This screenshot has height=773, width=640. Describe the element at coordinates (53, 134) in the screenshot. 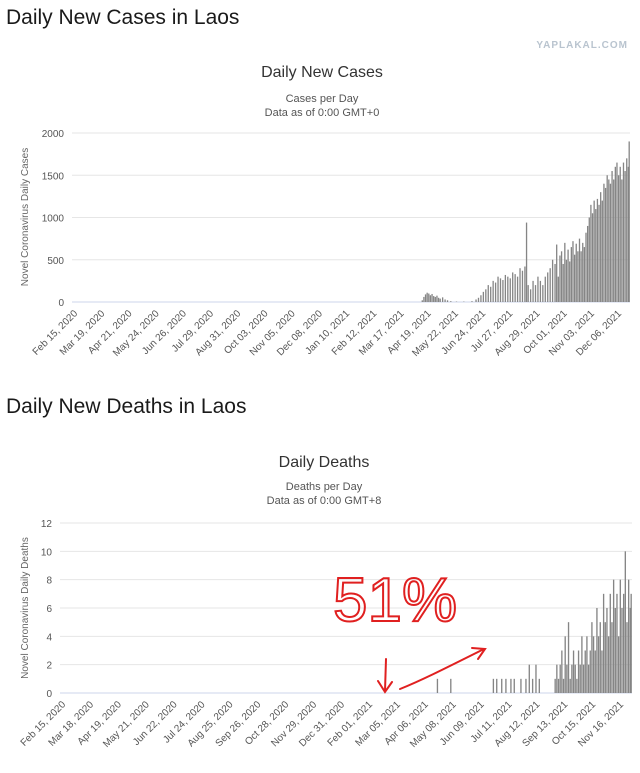

I see `y-tick-label: 2000` at that location.